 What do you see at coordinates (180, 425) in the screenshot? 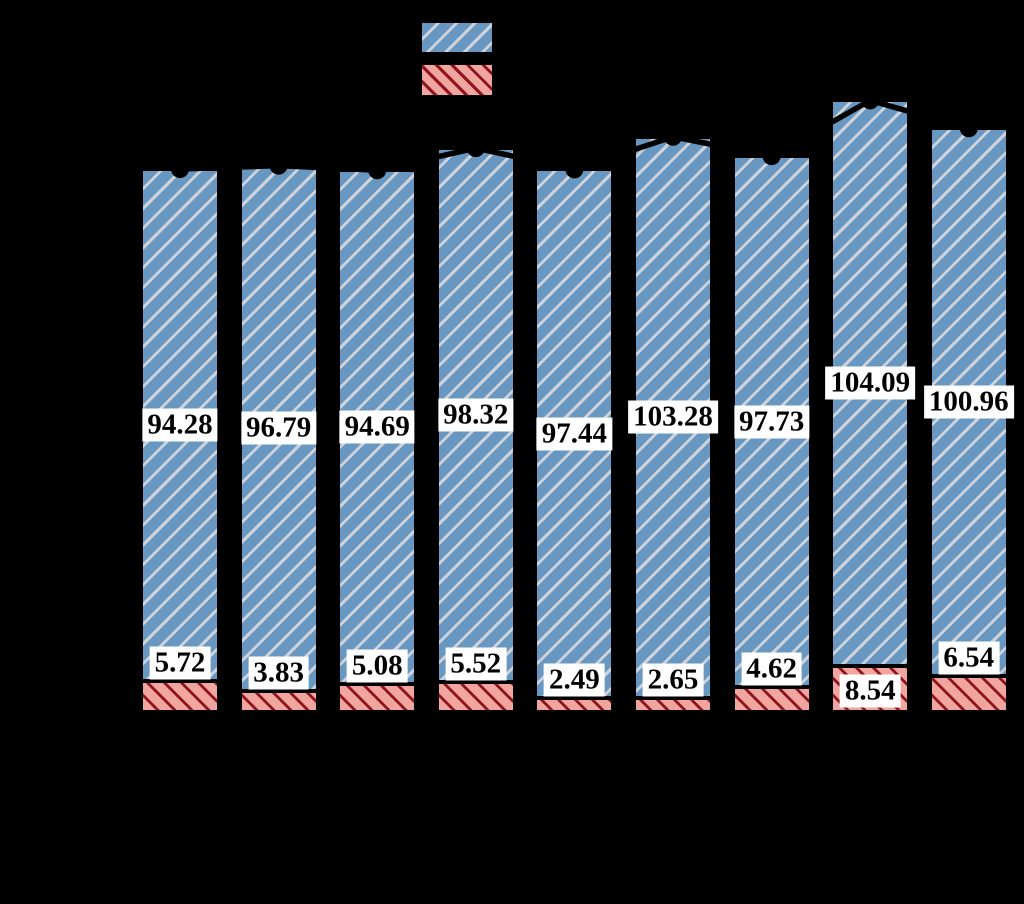
I see `bar-value-label-blue: 94.28` at bounding box center [180, 425].